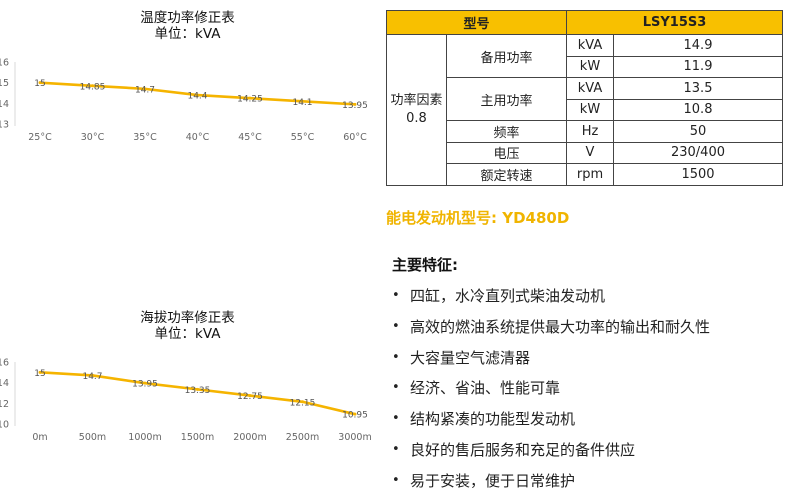 This screenshot has height=493, width=790. What do you see at coordinates (187, 34) in the screenshot?
I see `temperature-chart-unit: 单位：kVA` at bounding box center [187, 34].